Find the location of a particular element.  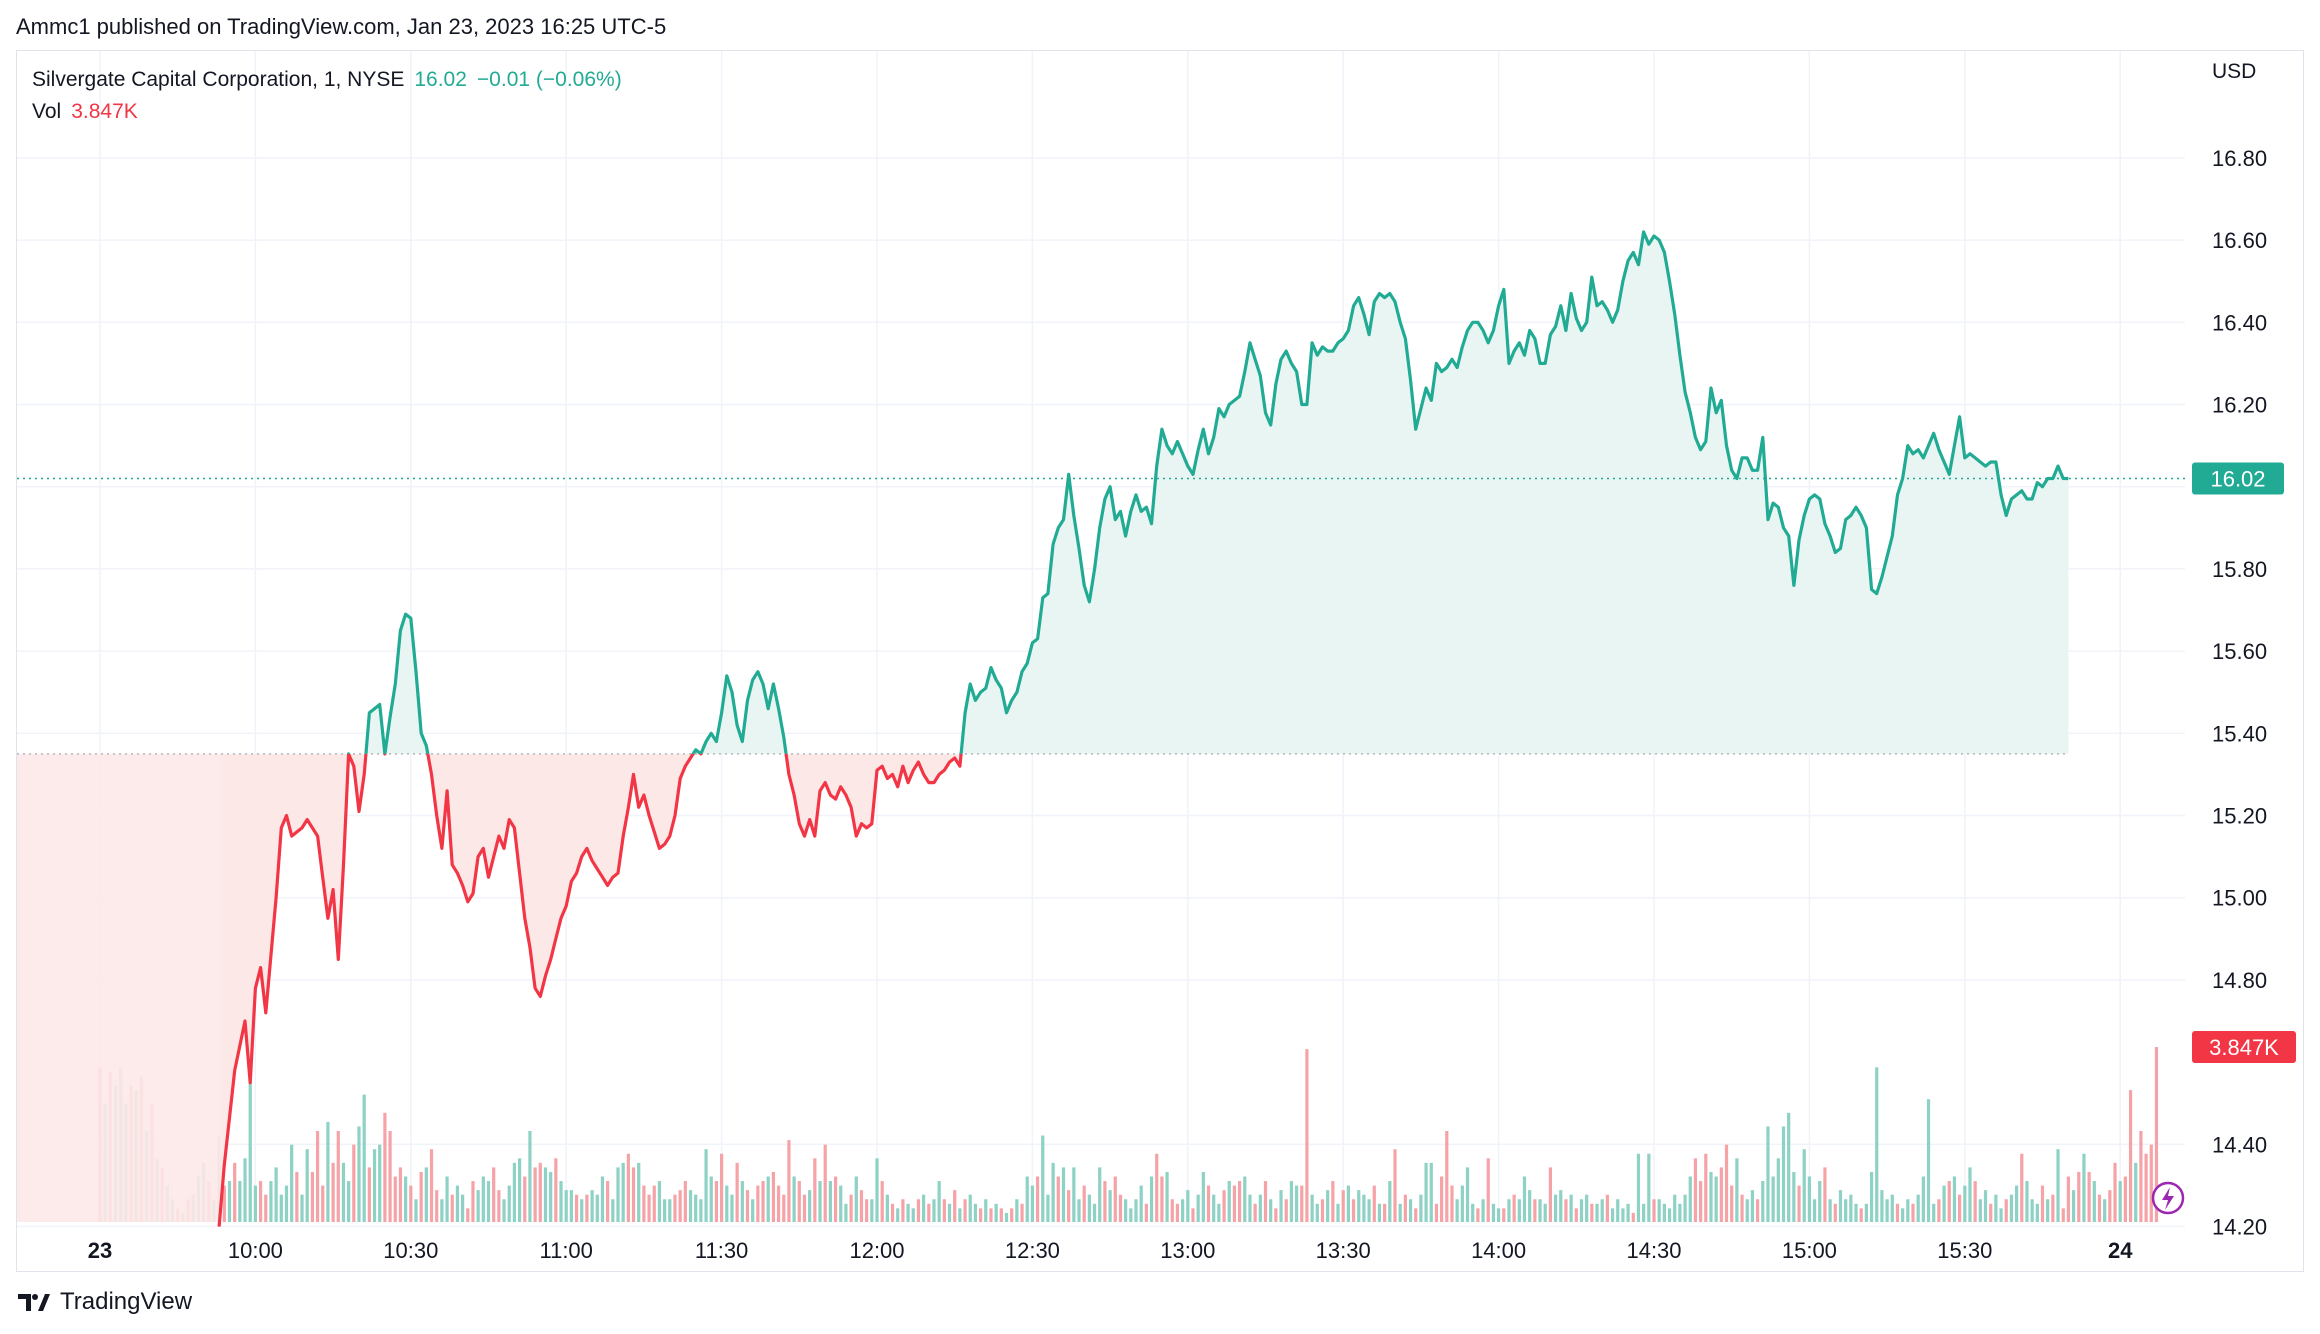

x-tick-label: 12:00 is located at coordinates (876, 1250).